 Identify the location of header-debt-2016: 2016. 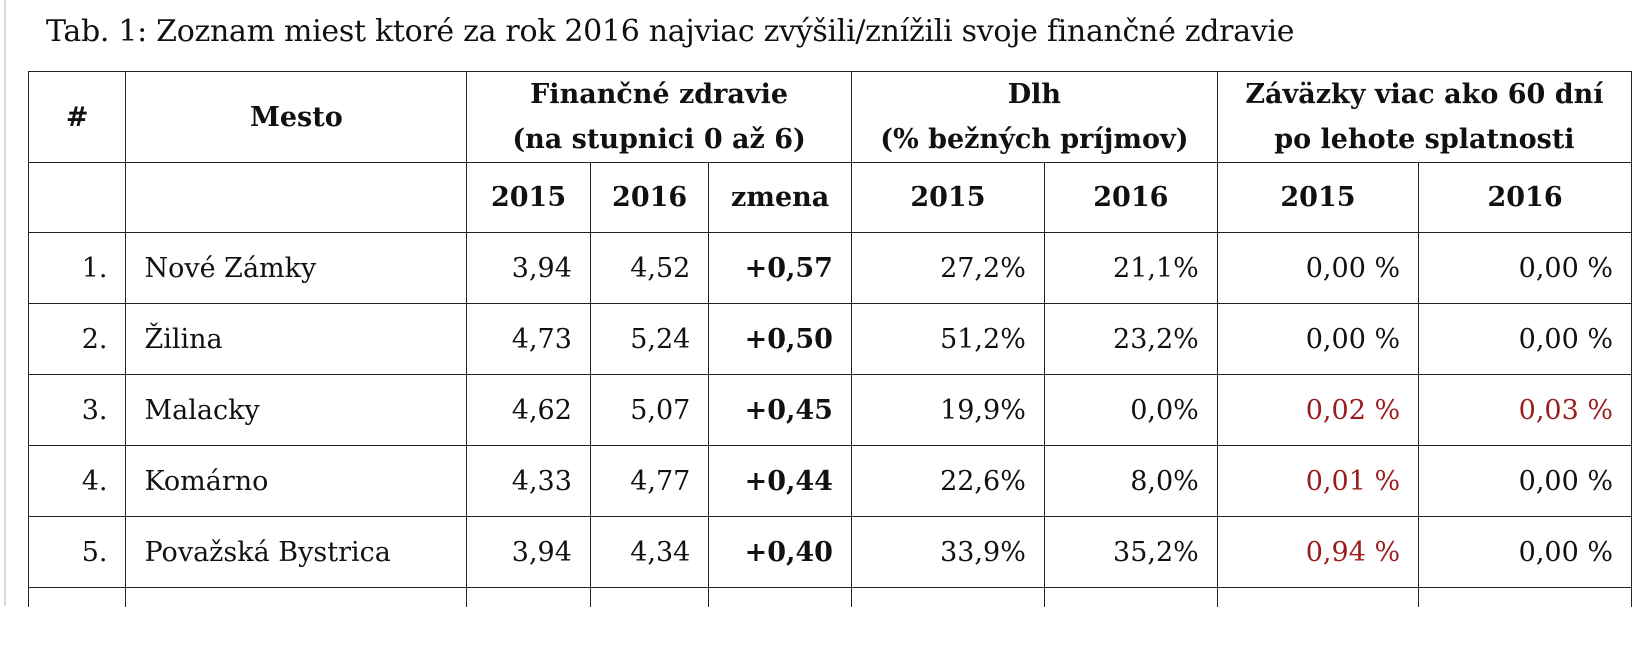
(1130, 197).